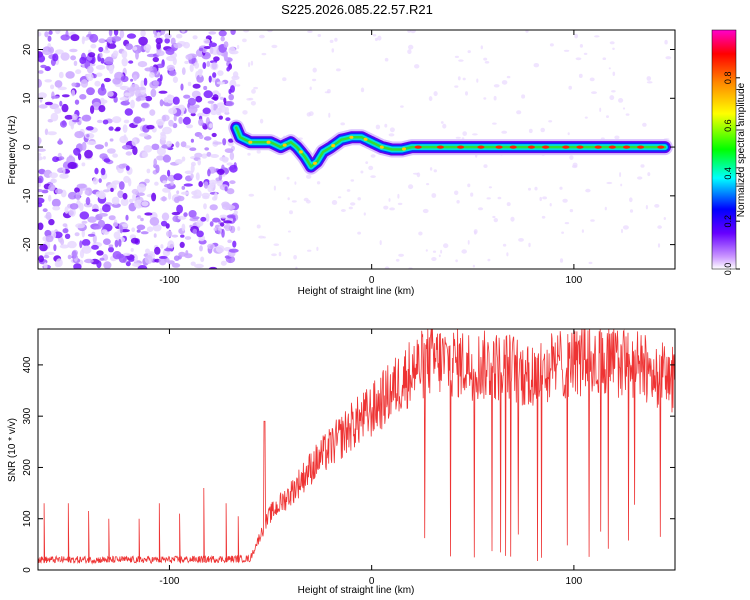 The image size is (750, 600). What do you see at coordinates (139, 540) in the screenshot?
I see `snr-line` at bounding box center [139, 540].